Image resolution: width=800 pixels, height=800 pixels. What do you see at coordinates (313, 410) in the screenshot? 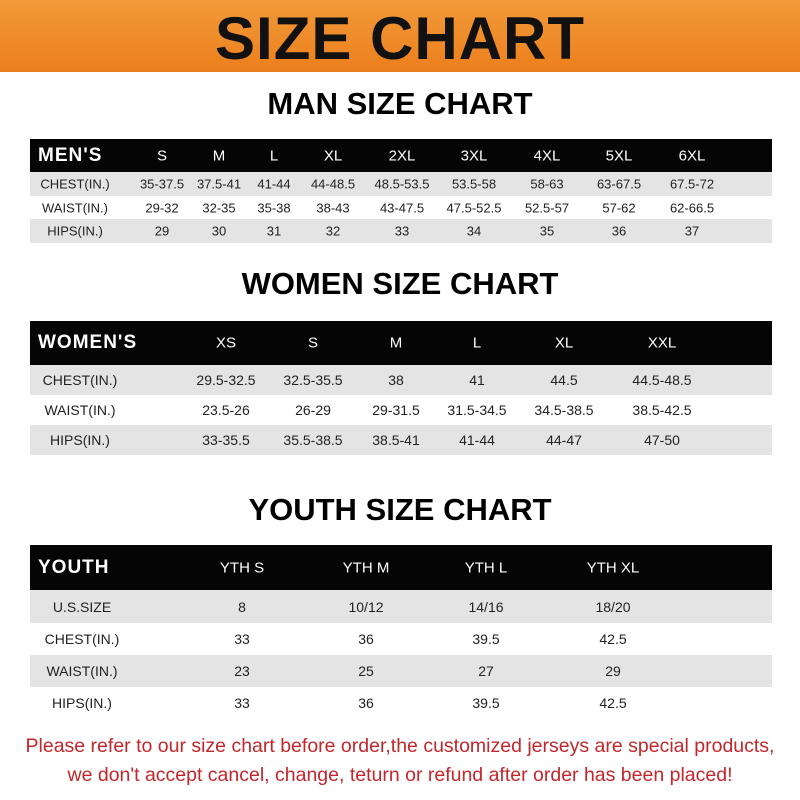
I see `size-value: 26-29` at bounding box center [313, 410].